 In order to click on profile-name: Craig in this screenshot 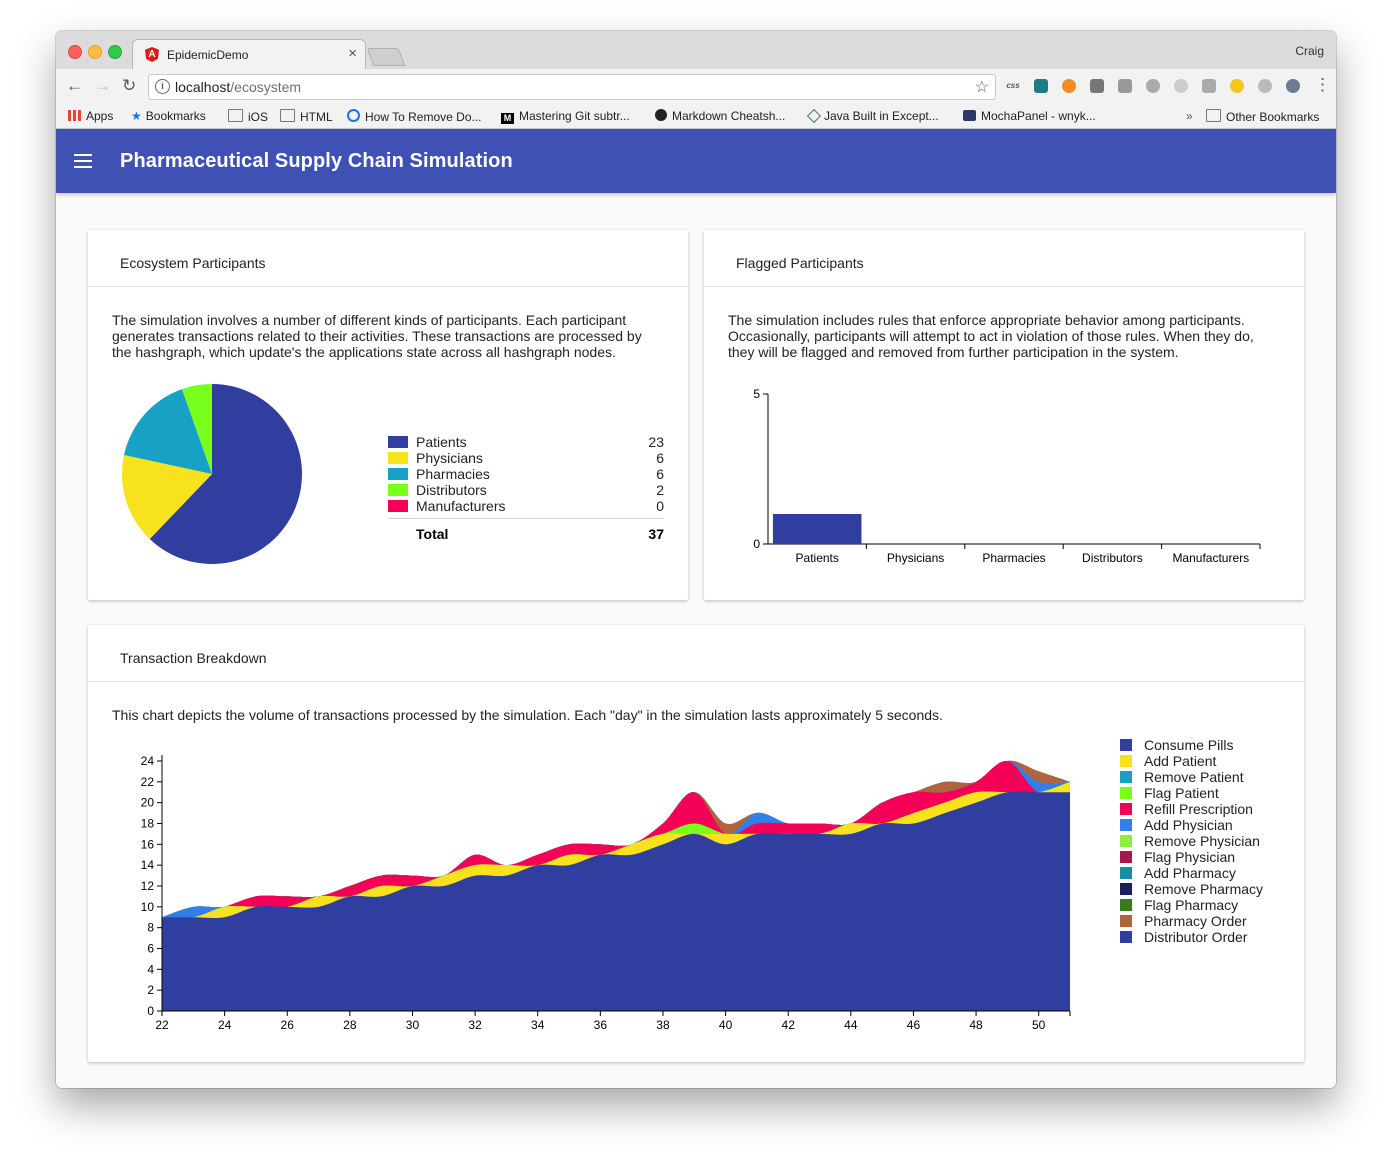, I will do `click(1309, 51)`.